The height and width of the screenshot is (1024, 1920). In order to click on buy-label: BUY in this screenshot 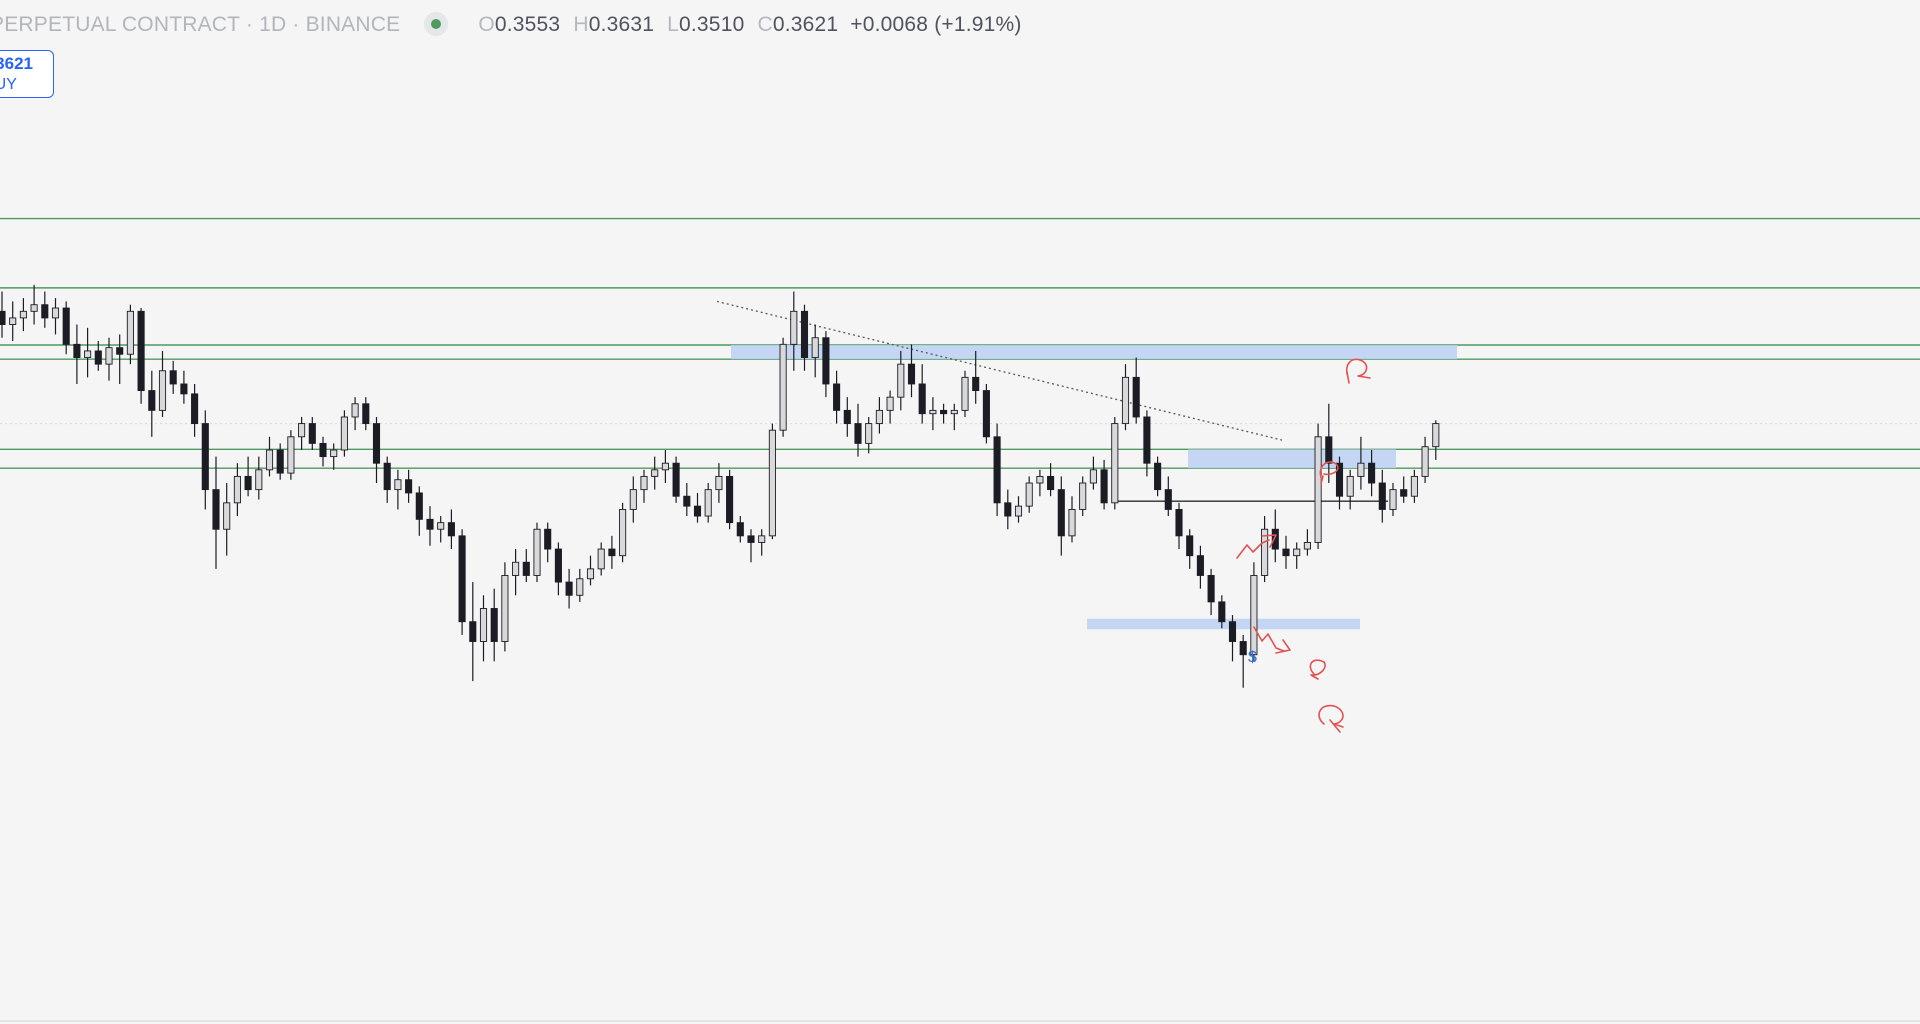, I will do `click(8, 84)`.